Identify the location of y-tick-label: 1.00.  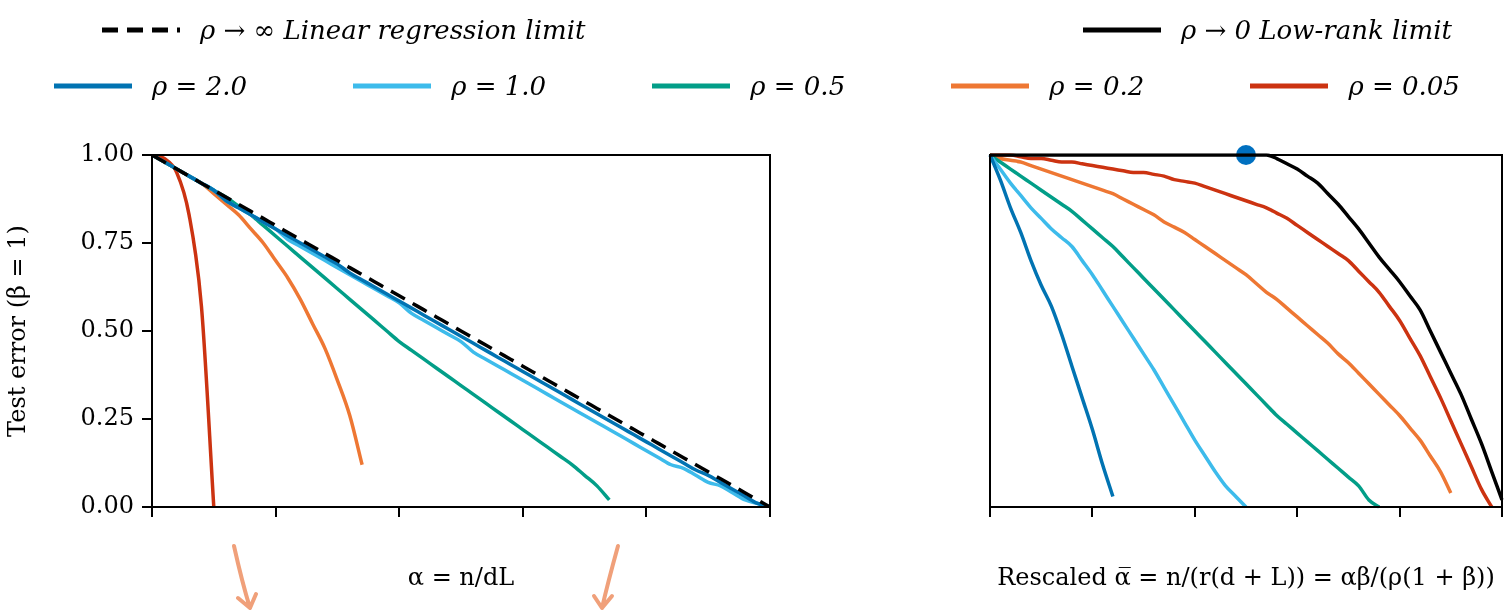
(107, 153).